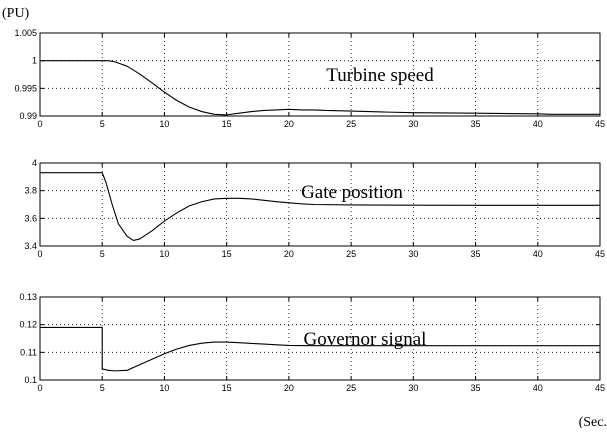 The width and height of the screenshot is (607, 433). I want to click on panel2-xtick-label-5: 5, so click(102, 254).